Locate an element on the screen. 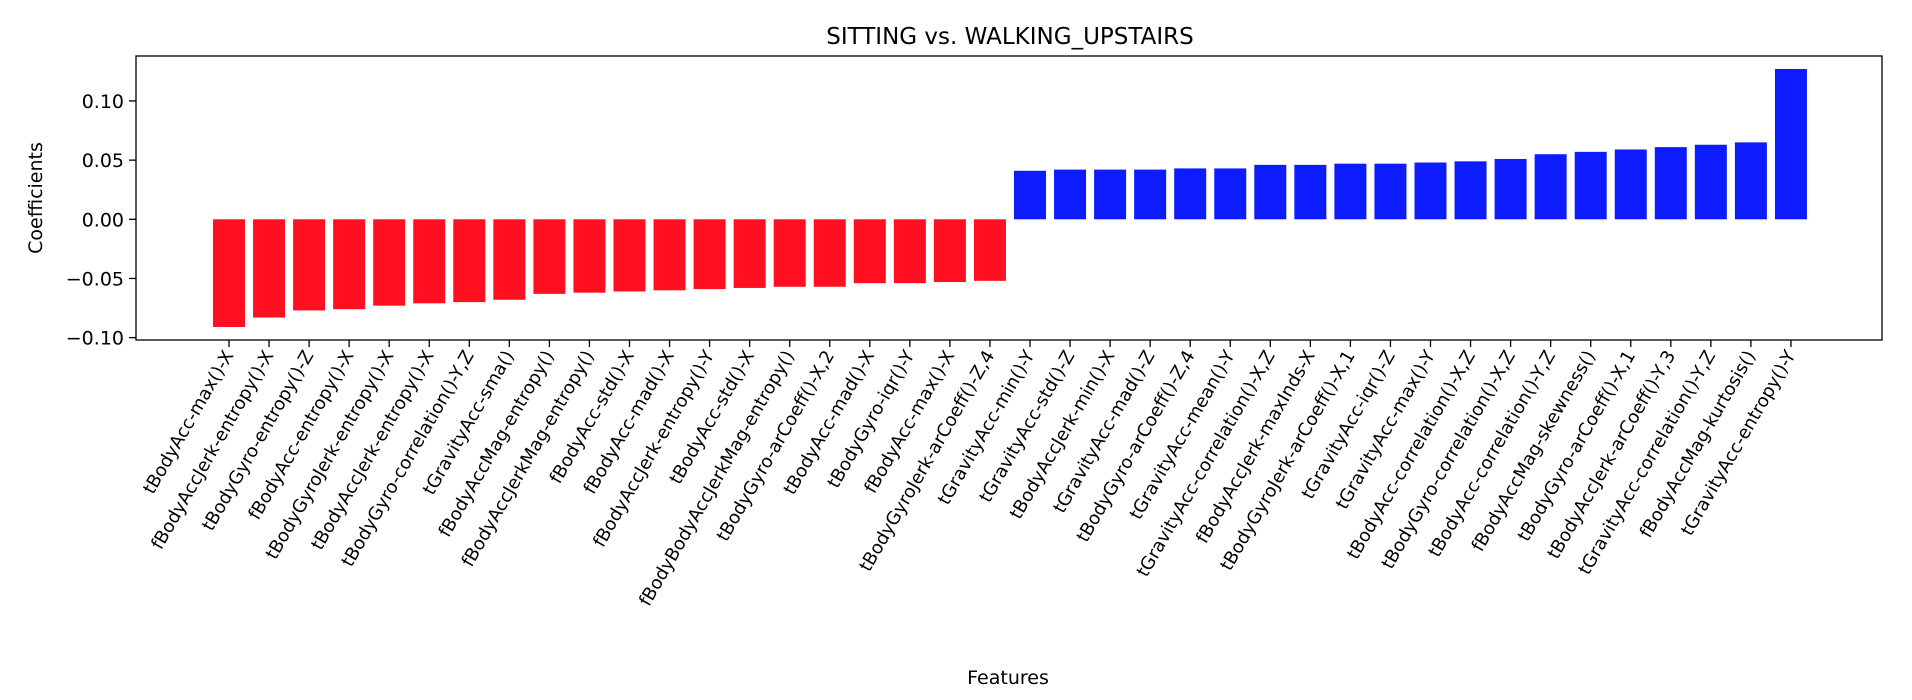 The height and width of the screenshot is (700, 1912). x-axis-label: Features is located at coordinates (1008, 678).